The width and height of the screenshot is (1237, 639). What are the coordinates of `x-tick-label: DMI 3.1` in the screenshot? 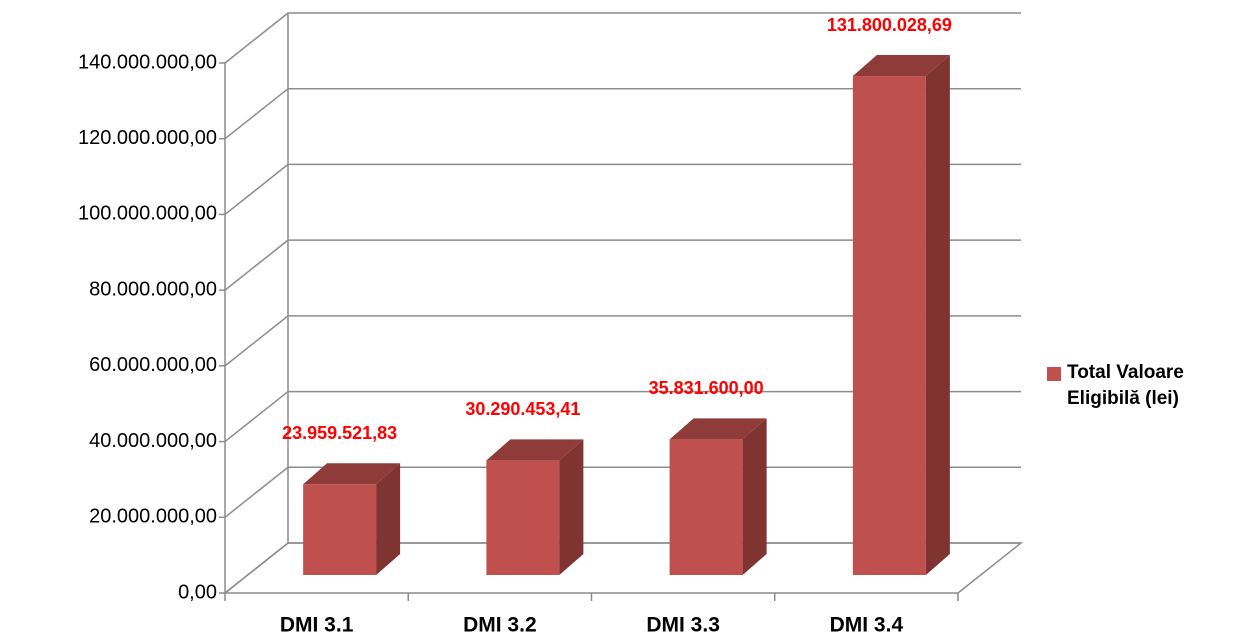 It's located at (317, 625).